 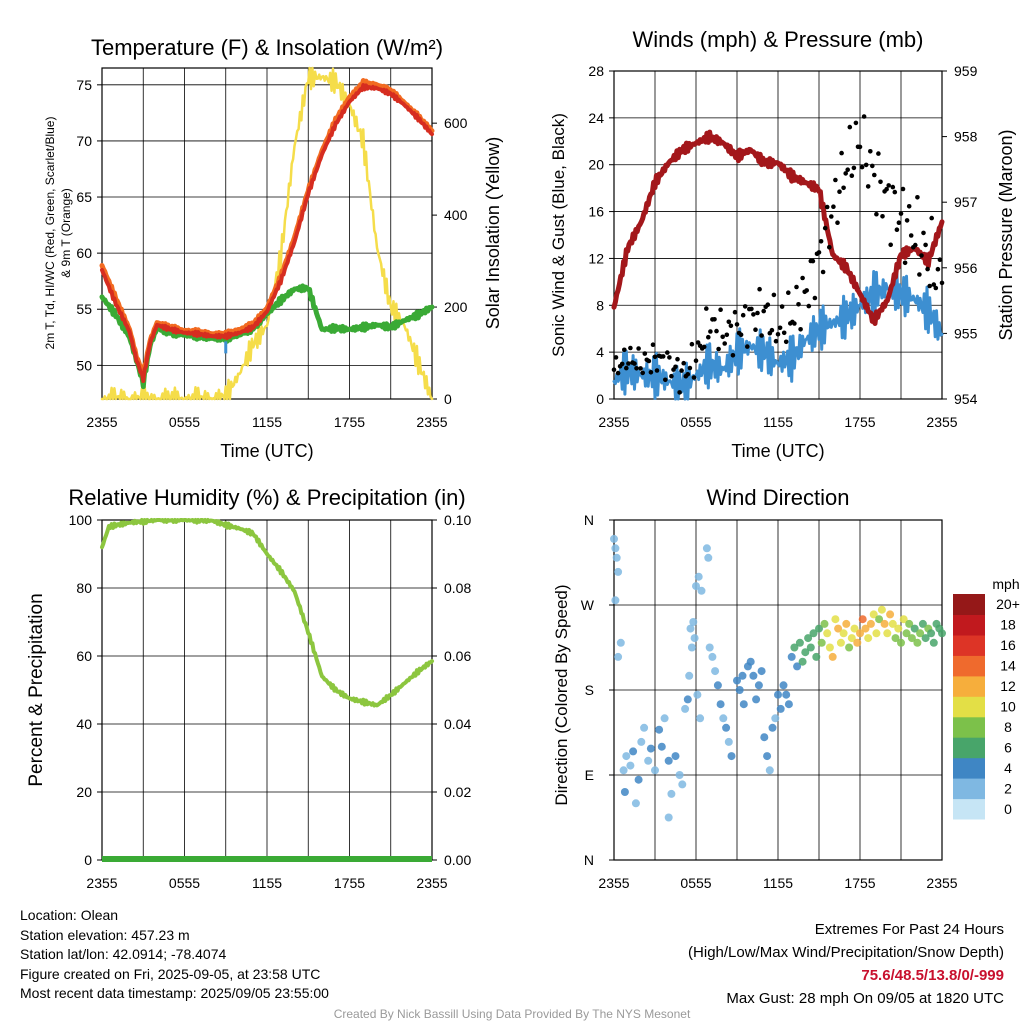 What do you see at coordinates (596, 71) in the screenshot?
I see `y-tick-label: 28` at bounding box center [596, 71].